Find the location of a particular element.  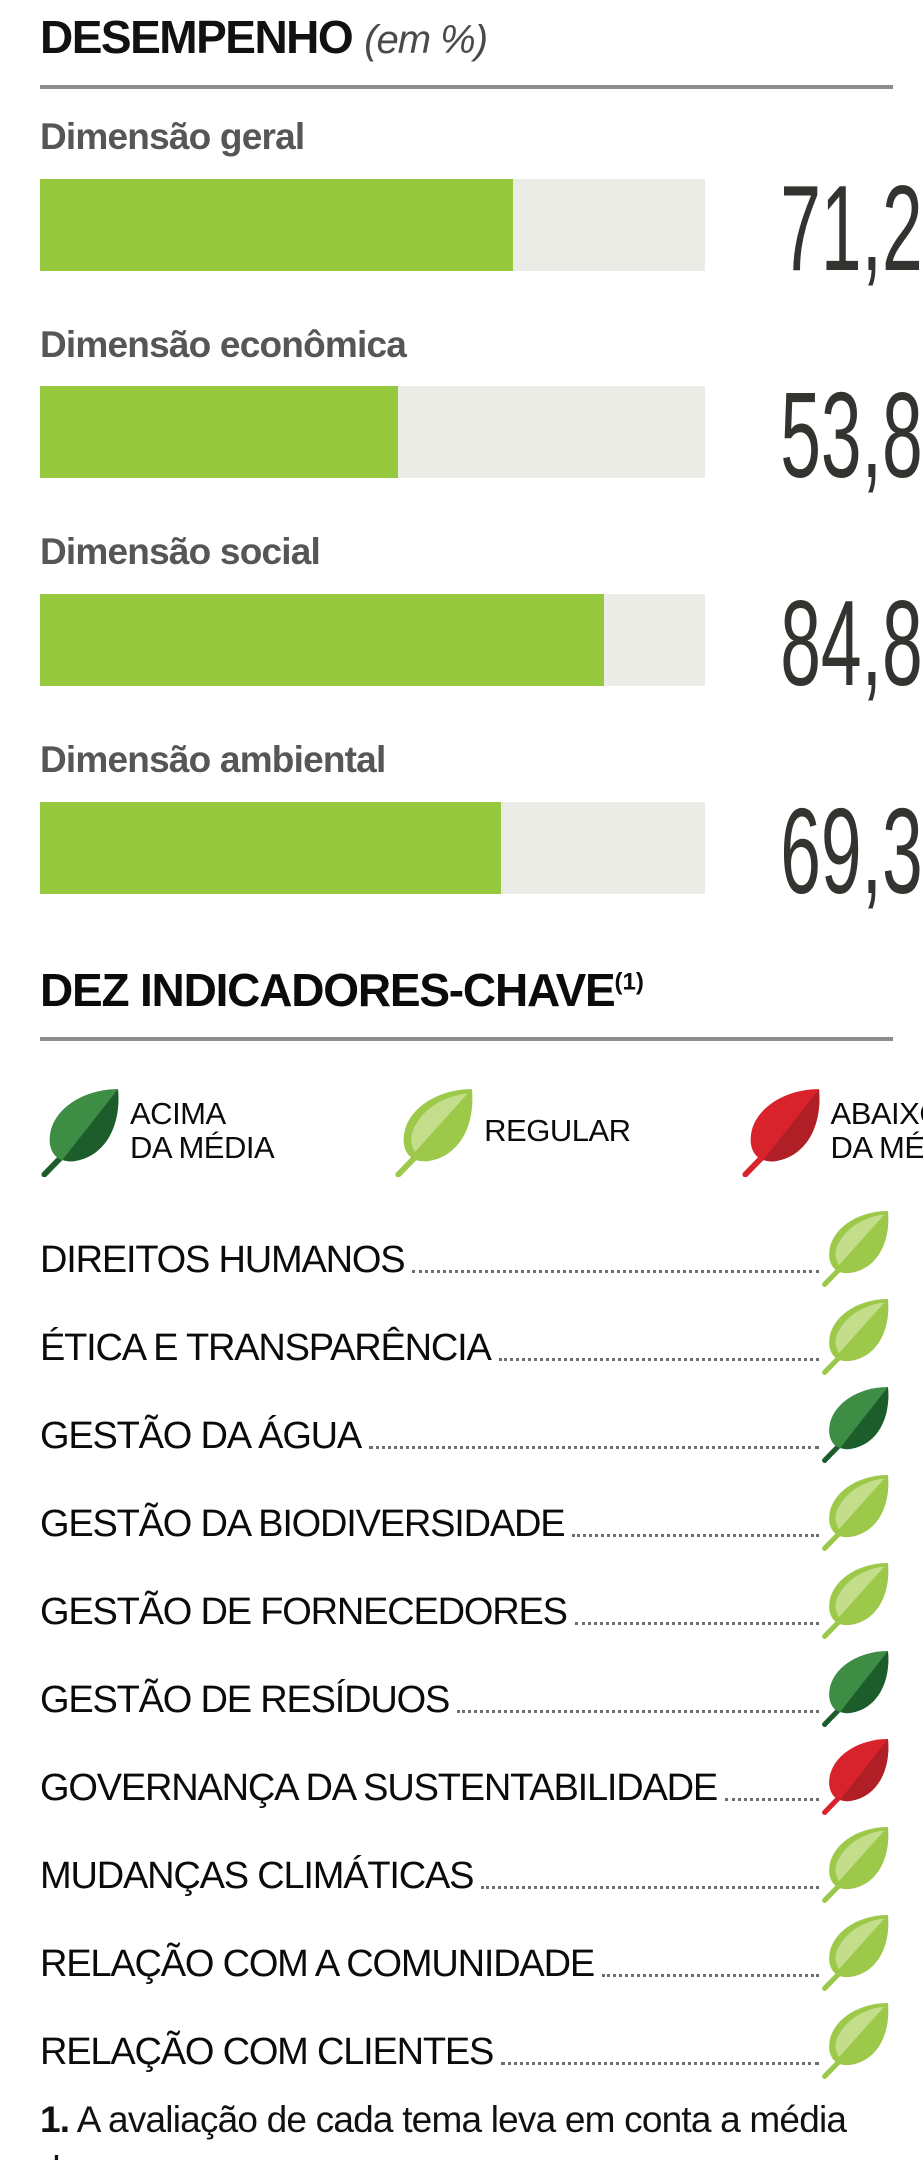

divider-top is located at coordinates (466, 87).